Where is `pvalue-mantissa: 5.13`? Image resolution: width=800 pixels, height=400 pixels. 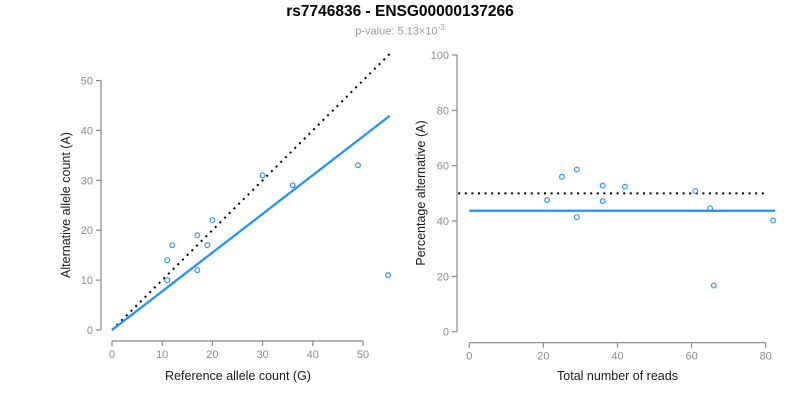
pvalue-mantissa: 5.13 is located at coordinates (408, 31).